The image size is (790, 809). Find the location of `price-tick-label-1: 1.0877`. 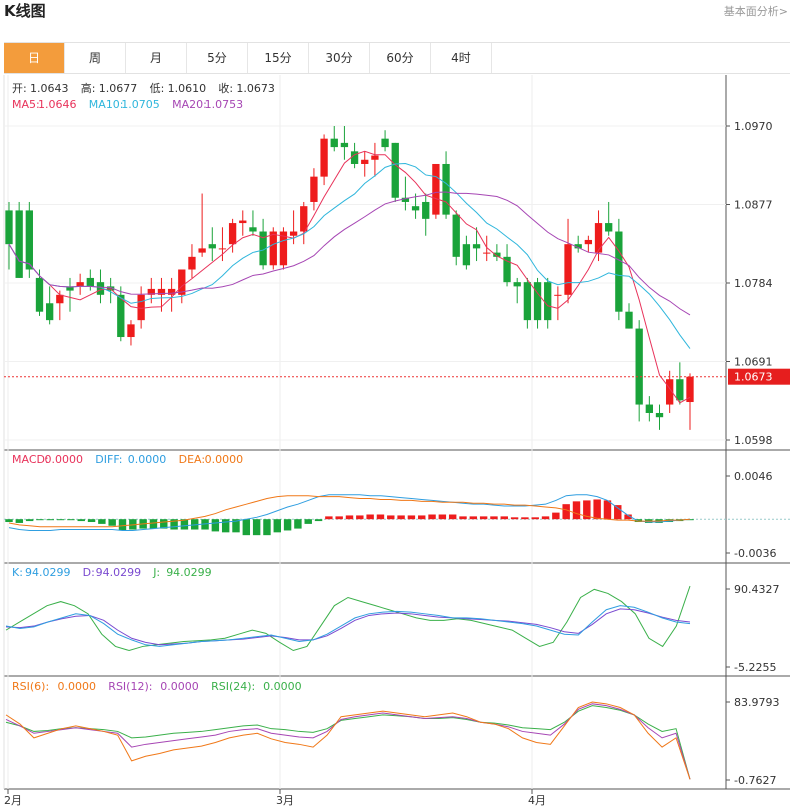

price-tick-label-1: 1.0877 is located at coordinates (753, 205).